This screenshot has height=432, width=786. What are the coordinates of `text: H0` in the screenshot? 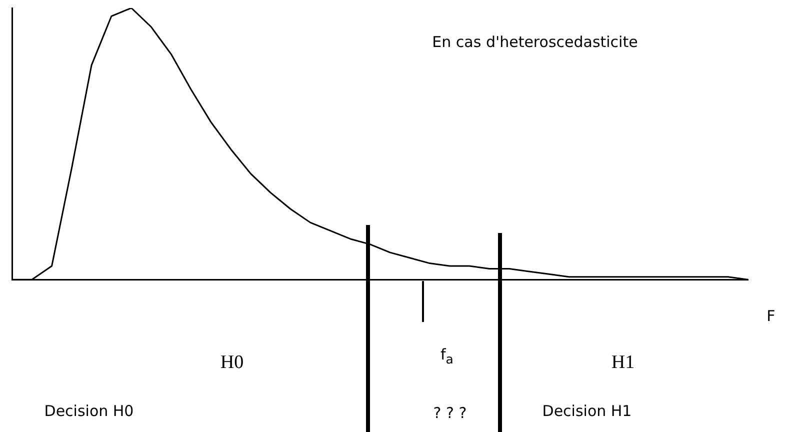 It's located at (232, 363).